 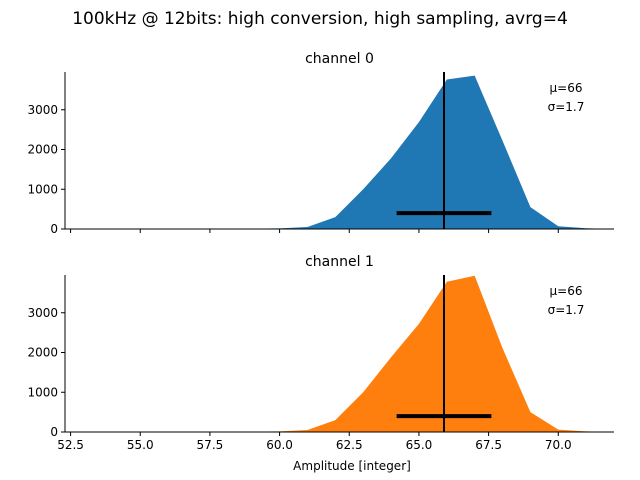 What do you see at coordinates (558, 445) in the screenshot?
I see `x-tick-label: 70.0` at bounding box center [558, 445].